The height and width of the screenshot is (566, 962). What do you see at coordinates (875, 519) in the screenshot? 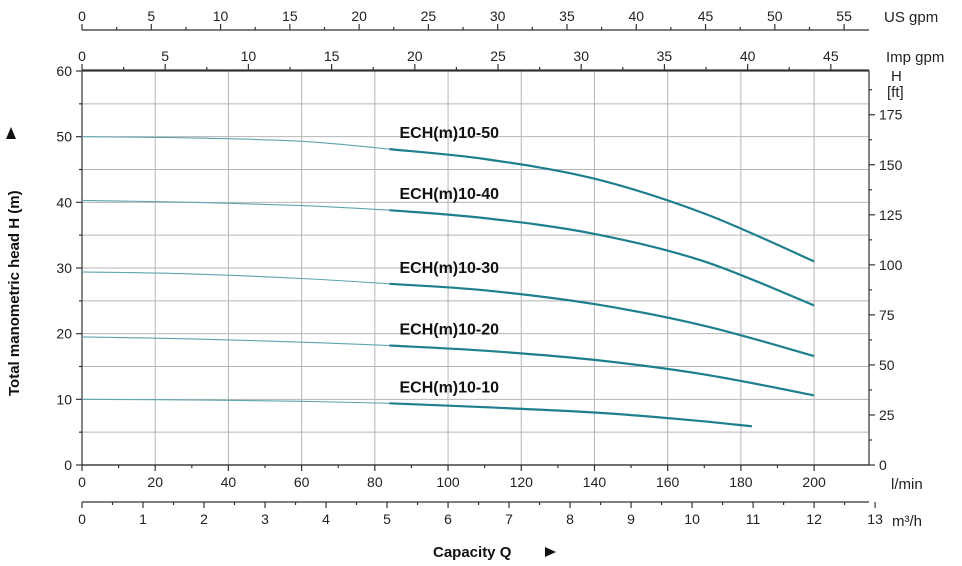
I see `m3-h-tick-label: 13` at bounding box center [875, 519].